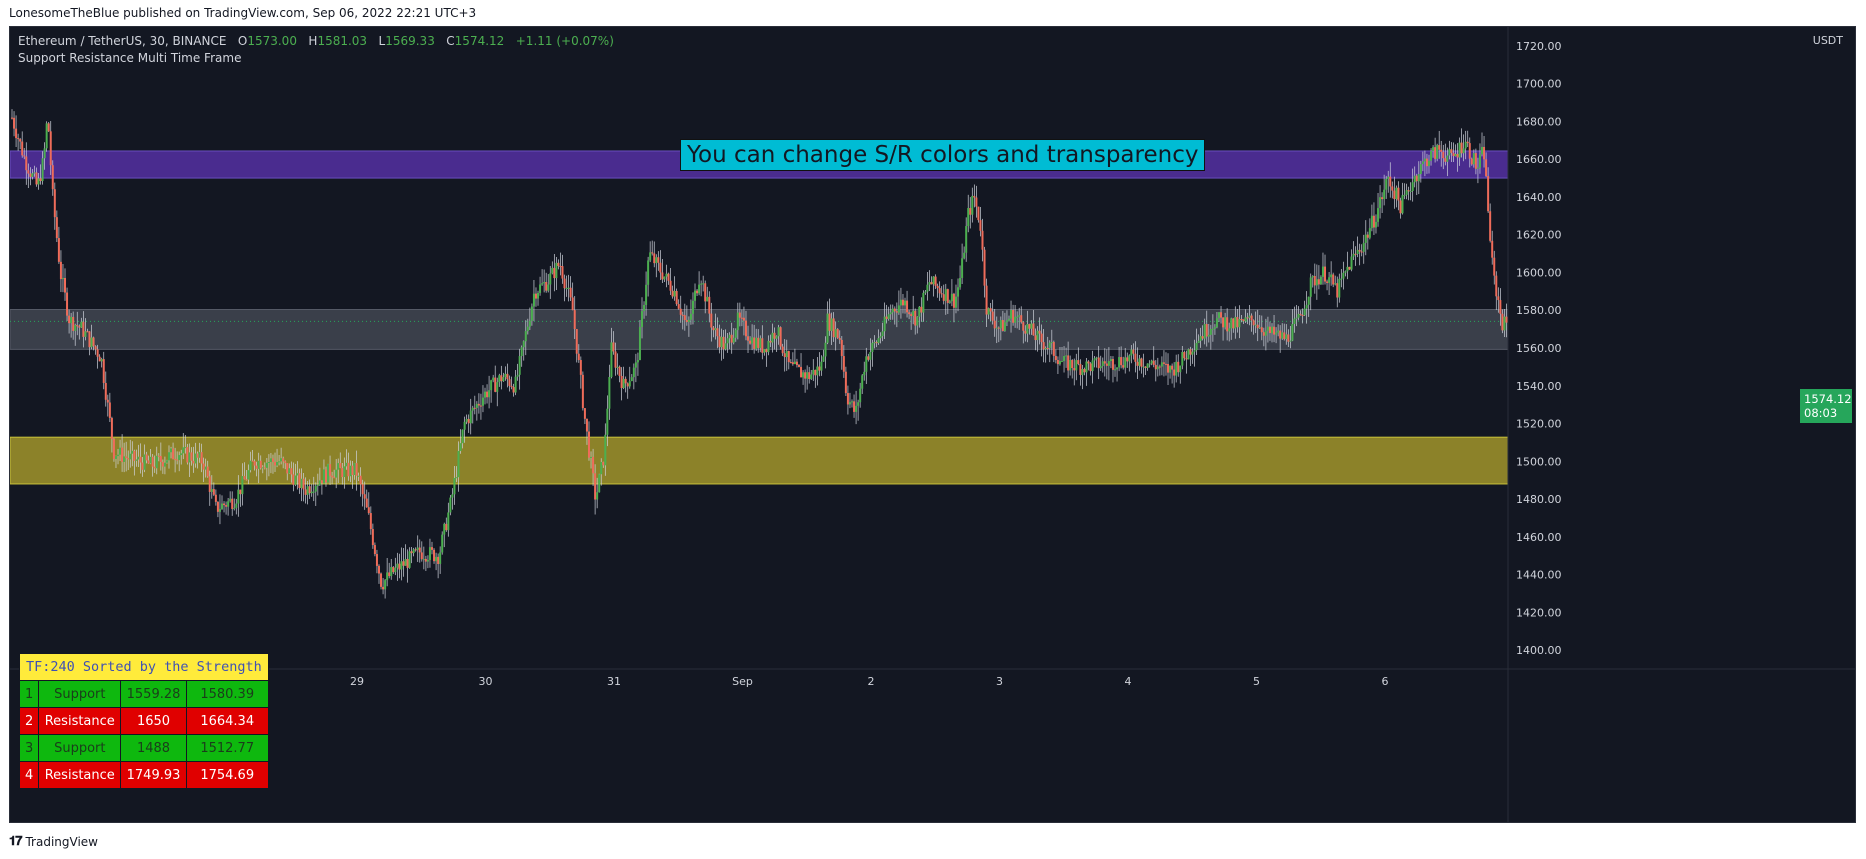  What do you see at coordinates (1827, 40) in the screenshot?
I see `price-axis-unit: USDT` at bounding box center [1827, 40].